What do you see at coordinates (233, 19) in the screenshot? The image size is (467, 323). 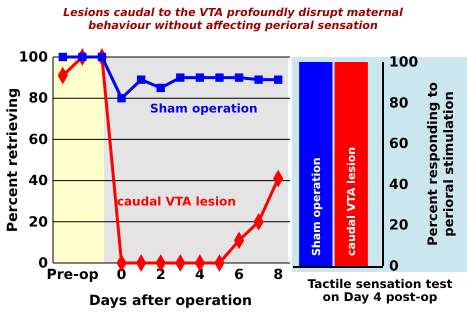 I see `chart-title: Lesions caudal to the VTA profoundly disrupt maternal behaviour without affecting perioral sensation` at bounding box center [233, 19].